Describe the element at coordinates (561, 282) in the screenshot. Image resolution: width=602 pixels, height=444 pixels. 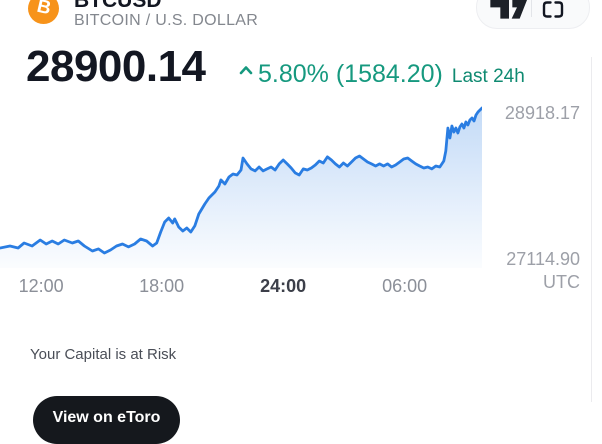
I see `timezone-label: UTC` at that location.